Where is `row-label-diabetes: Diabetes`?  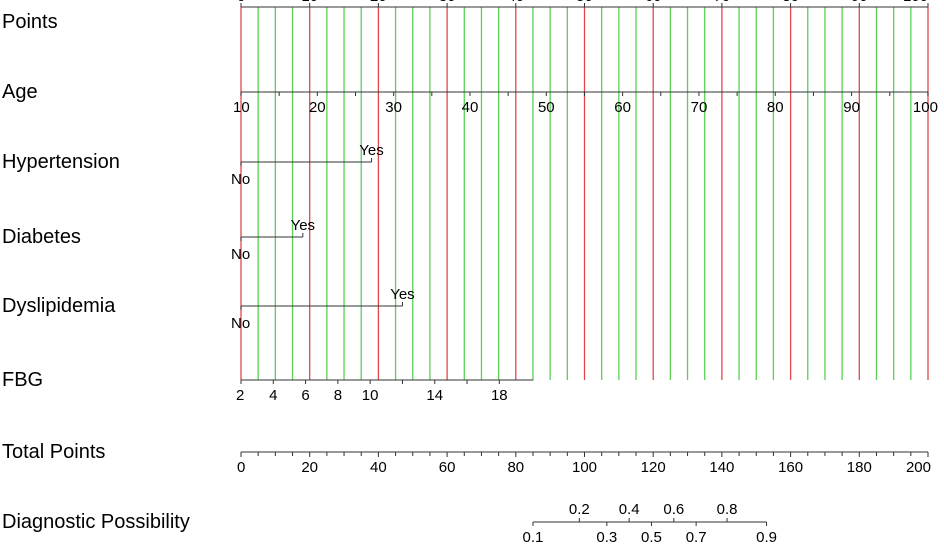 row-label-diabetes: Diabetes is located at coordinates (41, 237).